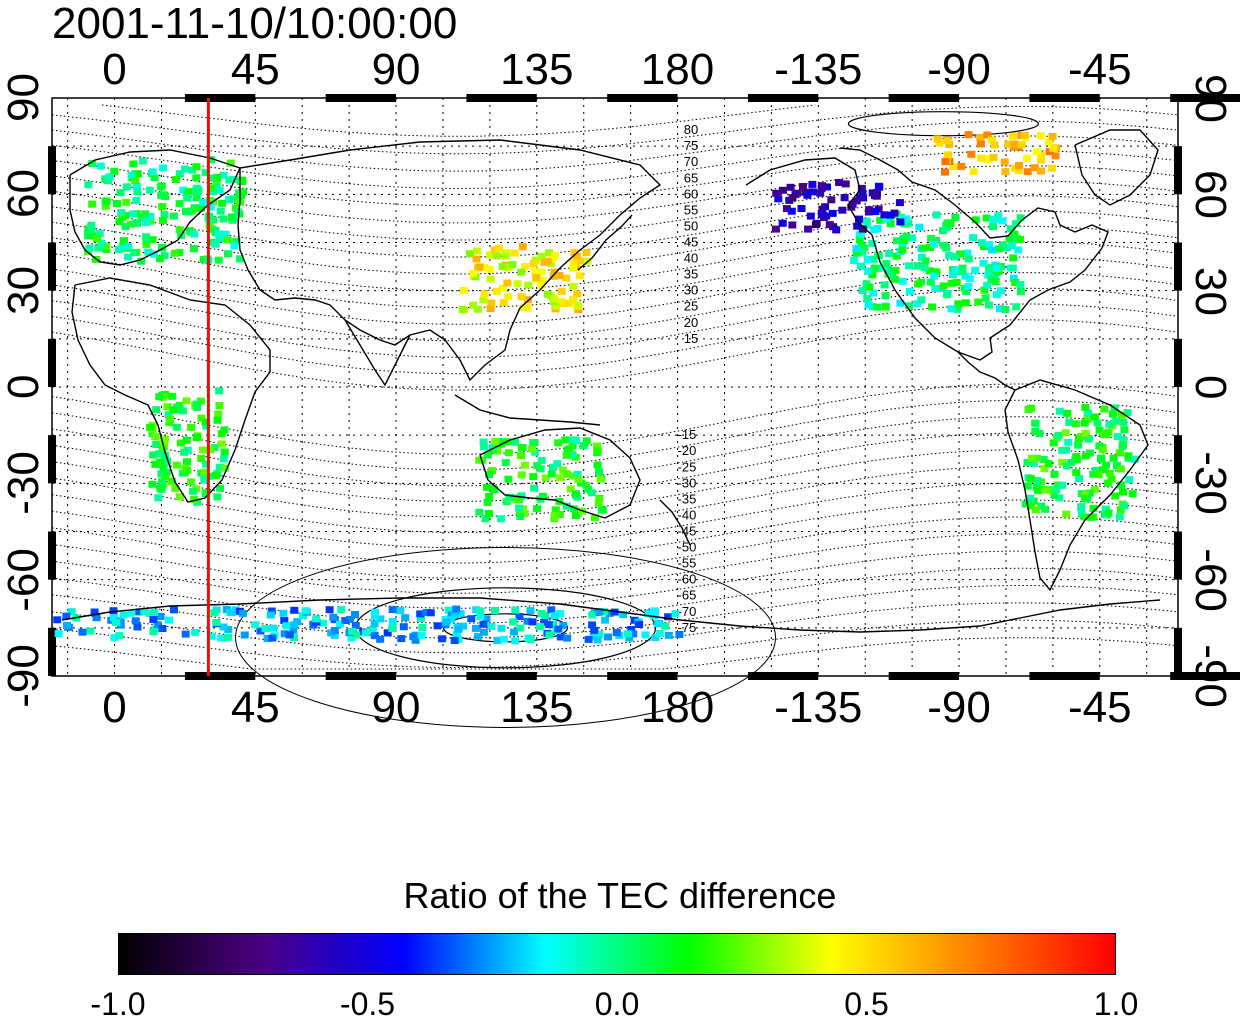 This screenshot has width=1240, height=1024. I want to click on axis-bar-left, so click(52, 459).